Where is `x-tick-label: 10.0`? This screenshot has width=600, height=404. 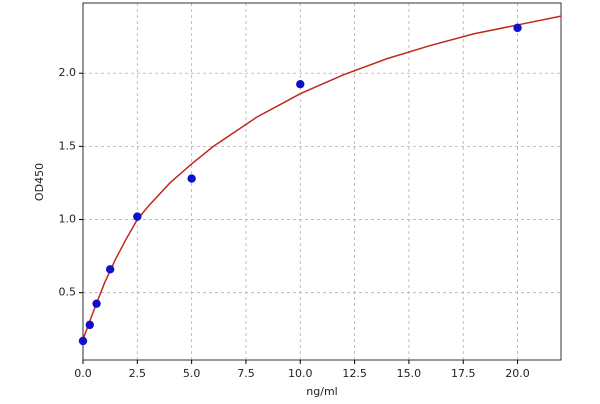
x-tick-label: 10.0 is located at coordinates (300, 373).